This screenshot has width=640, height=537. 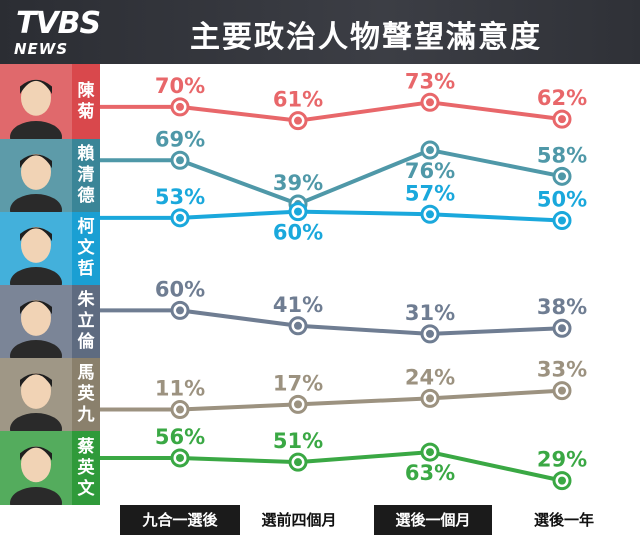 I want to click on data-label: 76%, so click(x=430, y=171).